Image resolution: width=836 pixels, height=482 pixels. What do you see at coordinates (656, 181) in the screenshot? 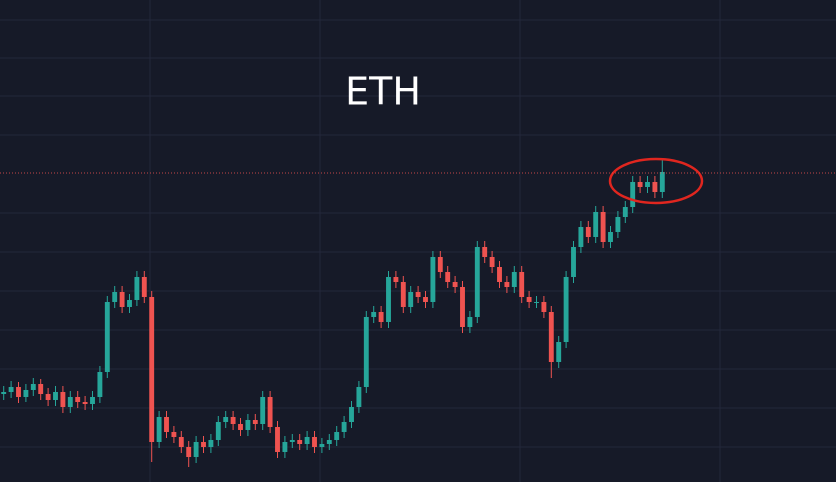
I see `highlight-ellipse` at bounding box center [656, 181].